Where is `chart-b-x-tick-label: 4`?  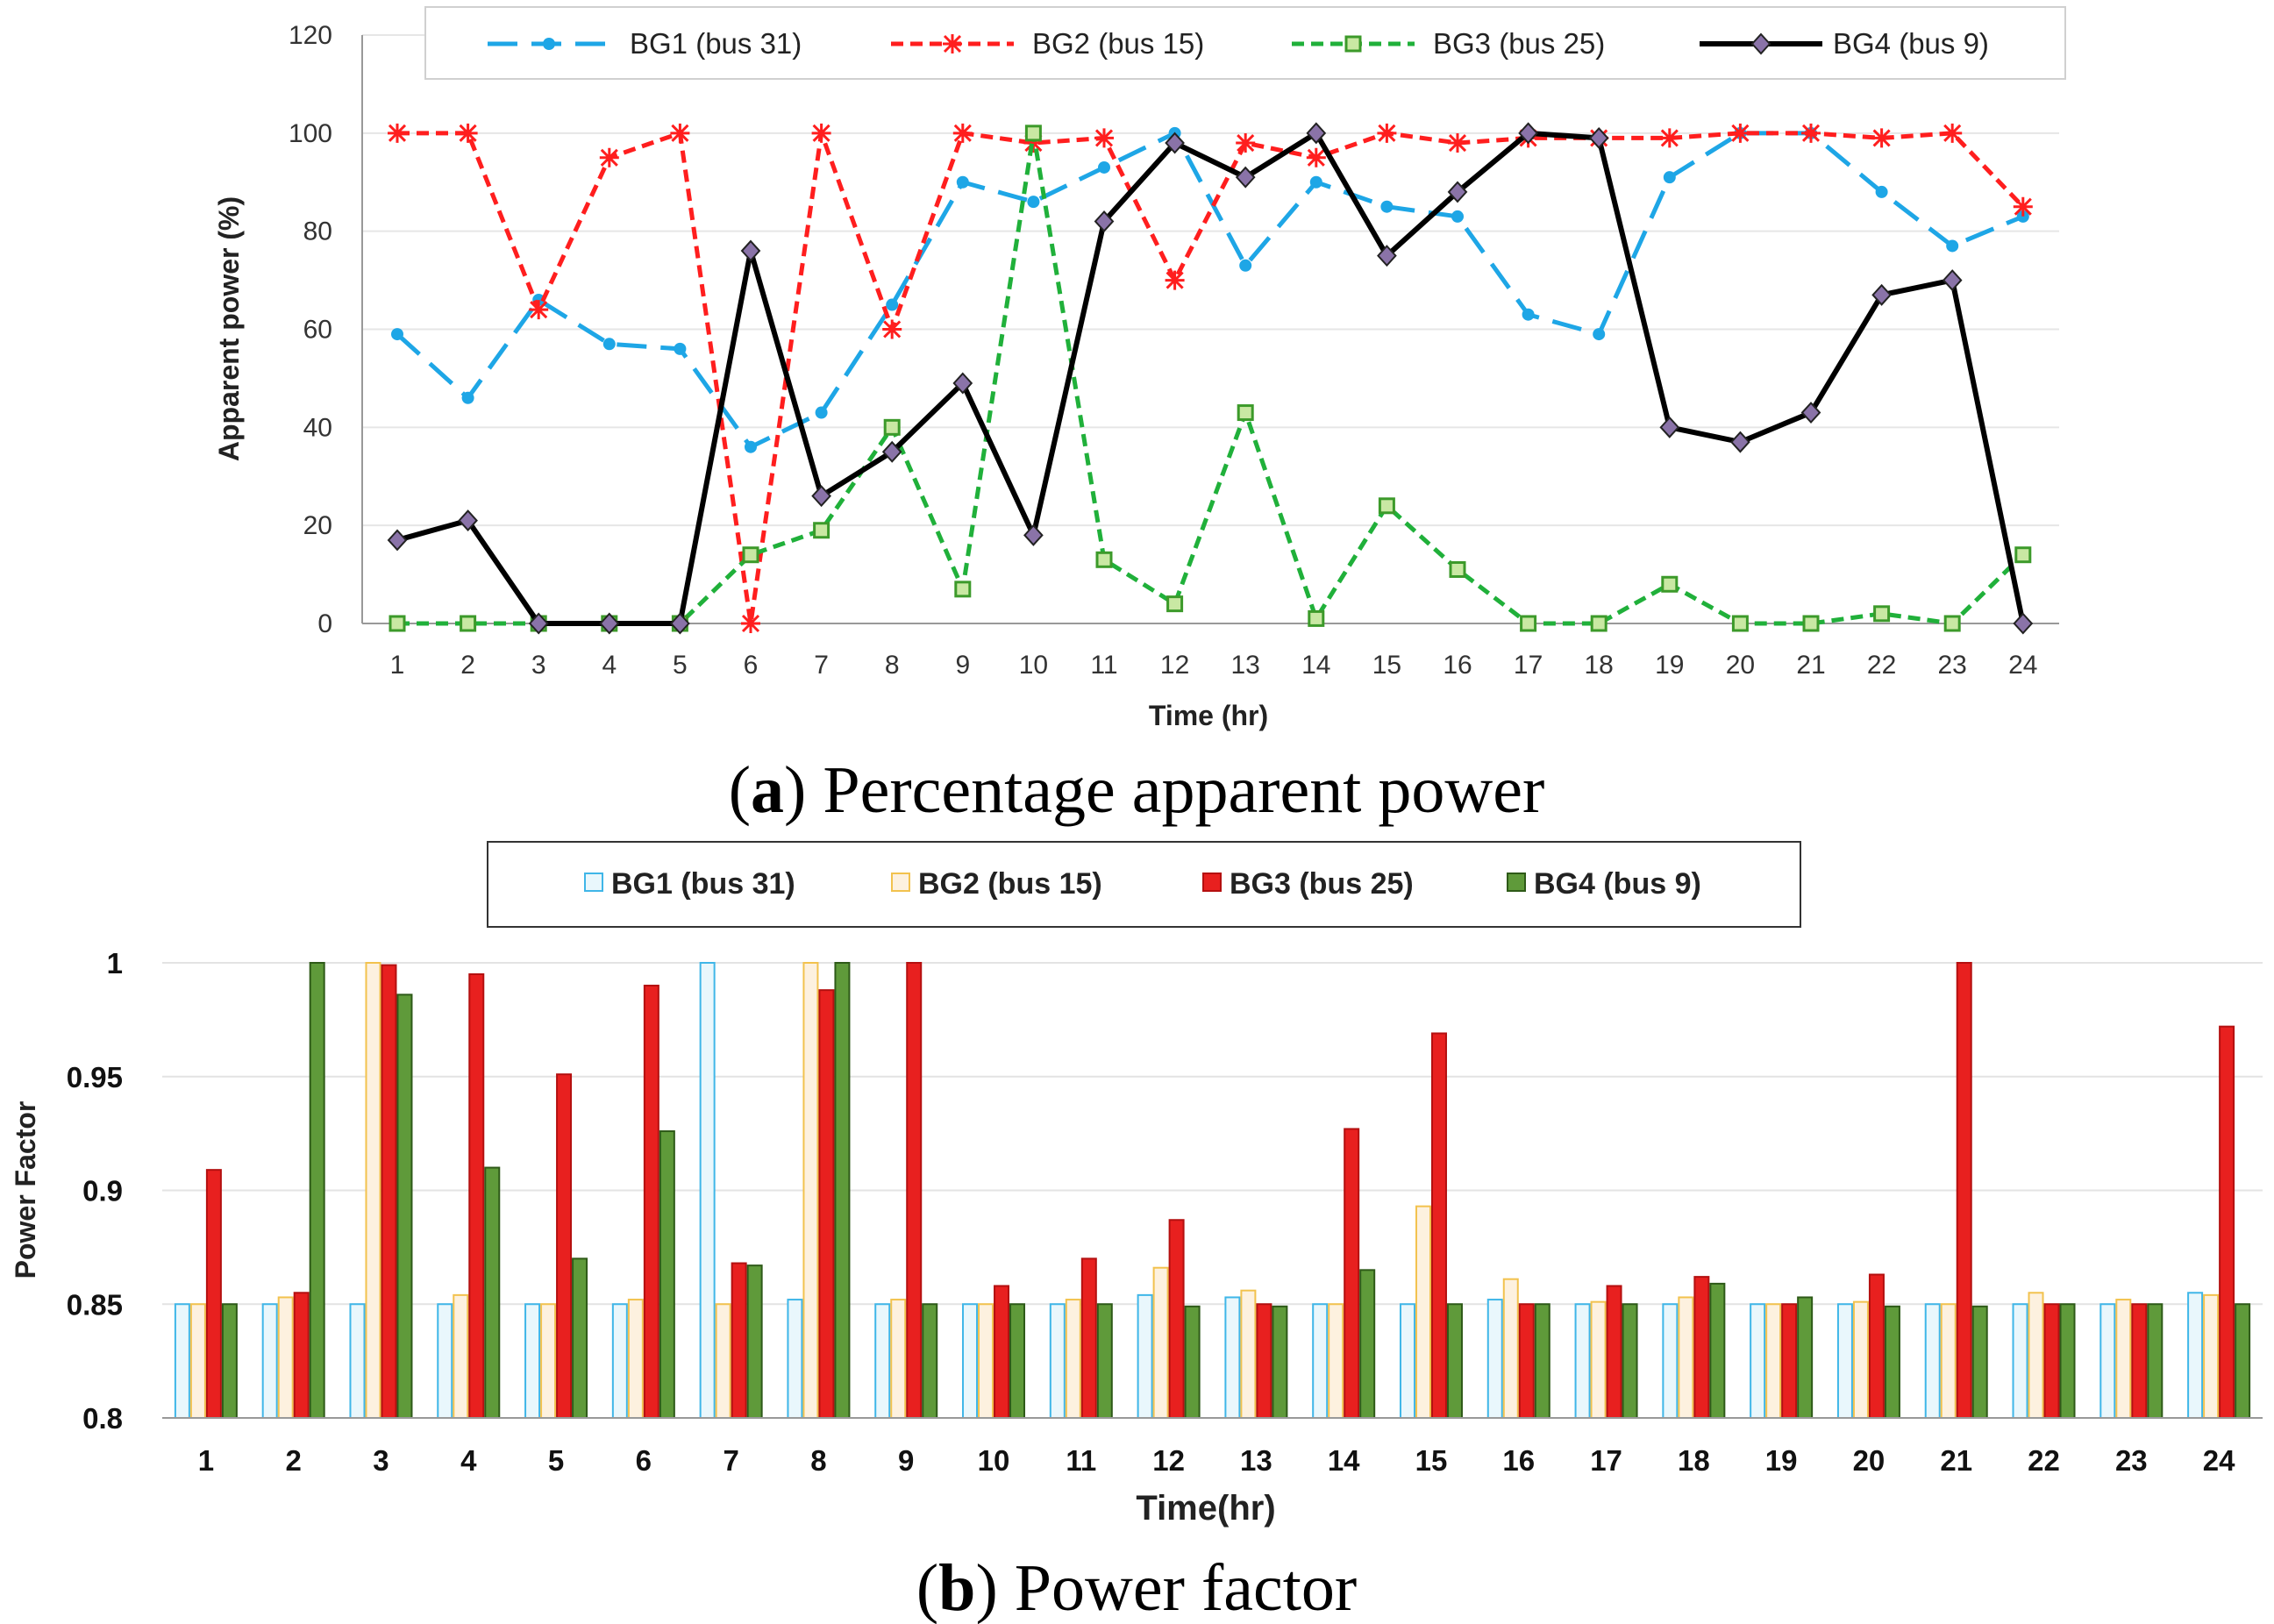
chart-b-x-tick-label: 4 is located at coordinates (468, 1461).